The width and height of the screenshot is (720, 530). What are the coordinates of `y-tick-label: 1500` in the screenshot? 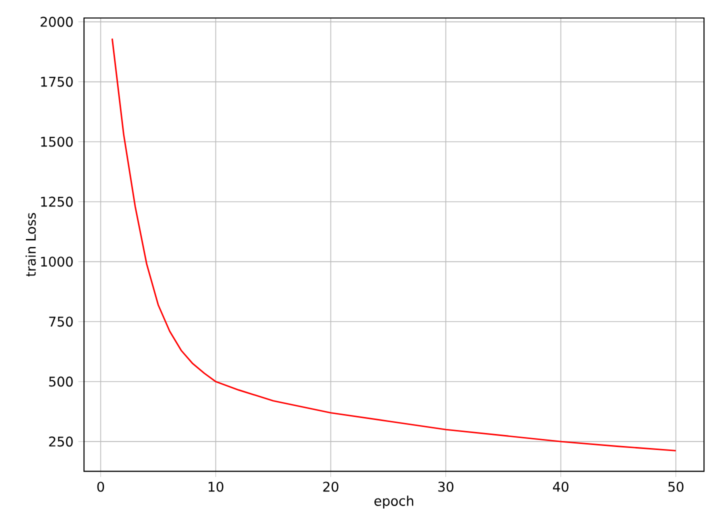 It's located at (57, 141).